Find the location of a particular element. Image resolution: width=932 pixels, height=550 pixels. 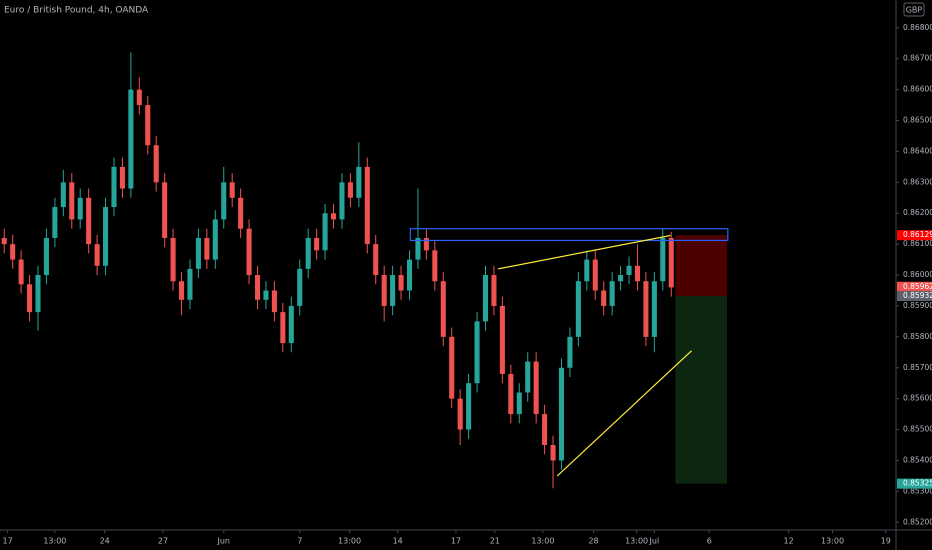

y-tick-label: 0.86800 is located at coordinates (917, 27).